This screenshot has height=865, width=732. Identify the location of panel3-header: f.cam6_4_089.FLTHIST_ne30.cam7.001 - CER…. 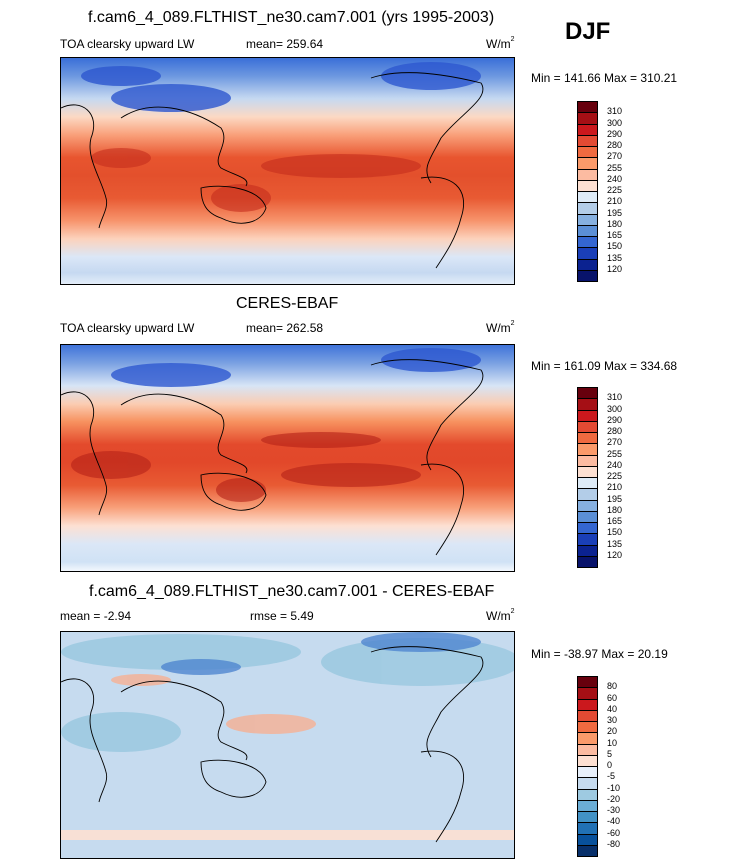
(292, 591).